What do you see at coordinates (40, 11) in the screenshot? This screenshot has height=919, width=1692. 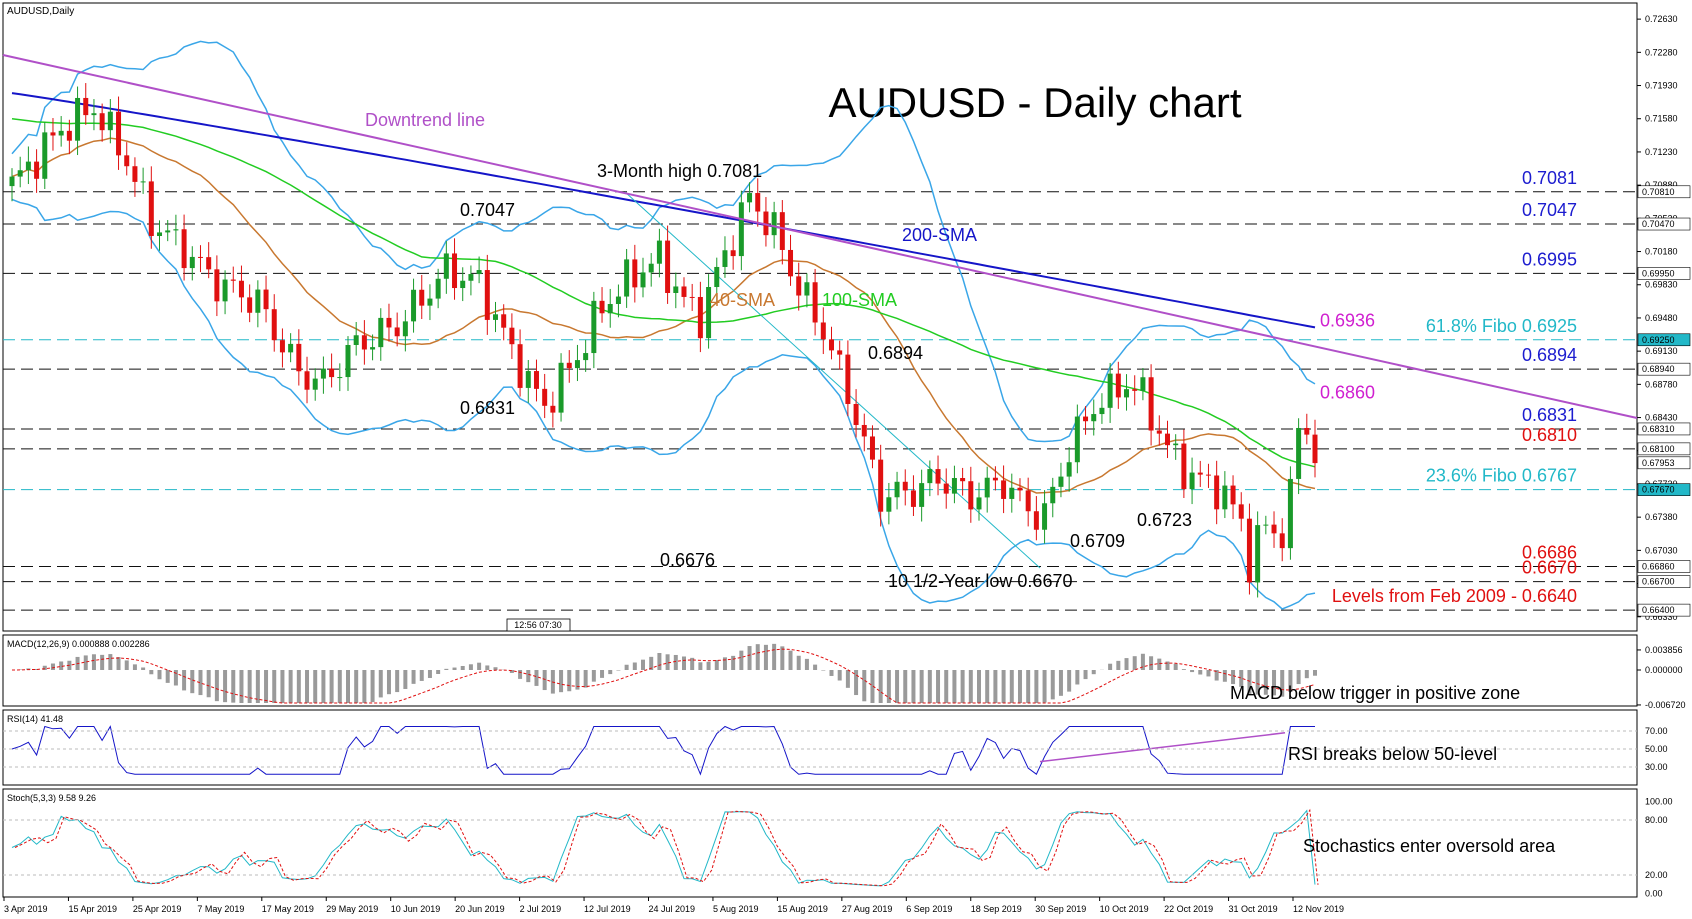 I see `symbol-label: AUDUSD,Daily` at bounding box center [40, 11].